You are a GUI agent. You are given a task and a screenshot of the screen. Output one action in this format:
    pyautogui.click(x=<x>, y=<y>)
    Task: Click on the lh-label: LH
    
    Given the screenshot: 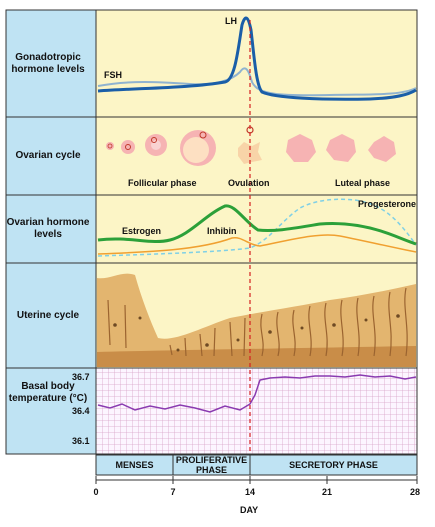 What is the action you would take?
    pyautogui.click(x=231, y=21)
    